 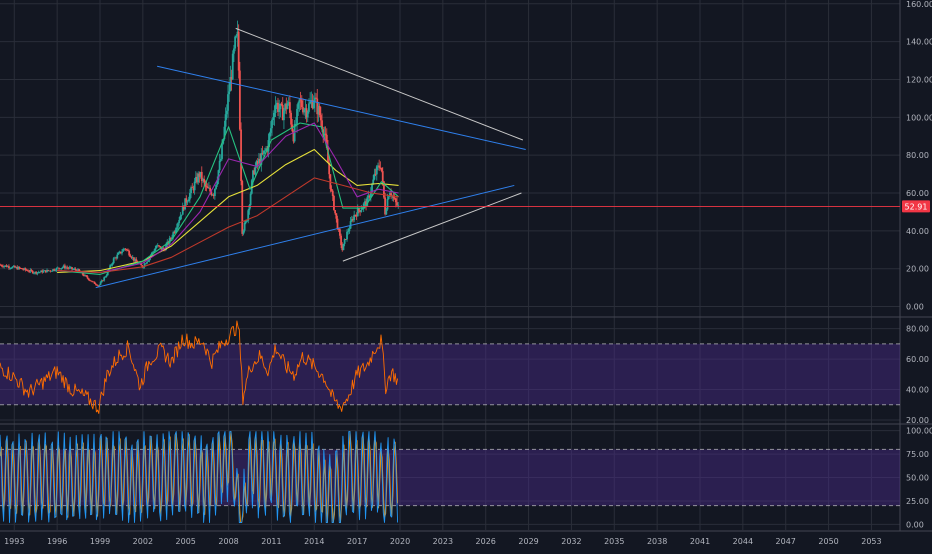 What do you see at coordinates (743, 541) in the screenshot?
I see `x-tick-label: 2044` at bounding box center [743, 541].